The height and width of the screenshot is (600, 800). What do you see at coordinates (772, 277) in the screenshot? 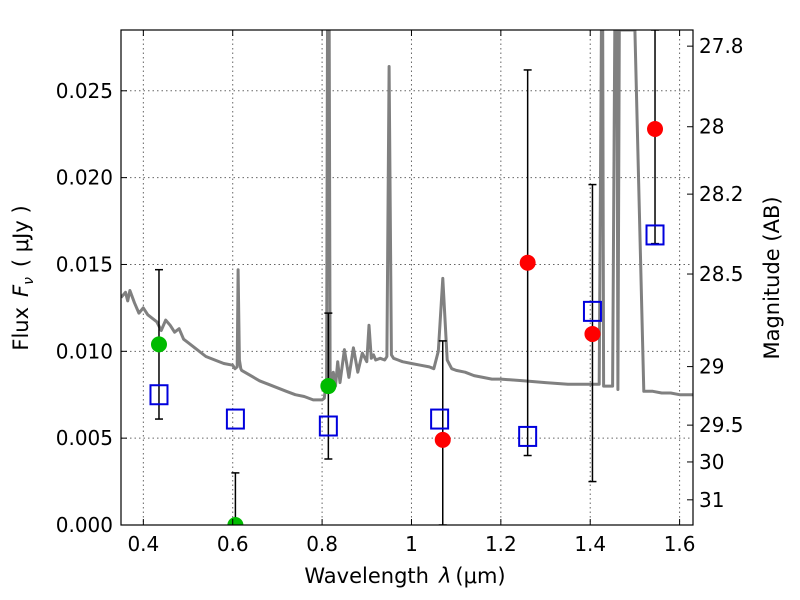
I see `y-axis-label-right: Magnitude (AB)` at bounding box center [772, 277].